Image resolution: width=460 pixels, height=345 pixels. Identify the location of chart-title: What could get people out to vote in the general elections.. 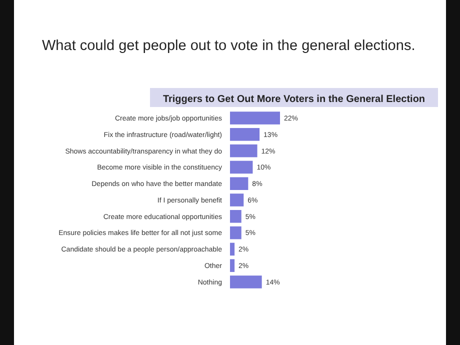
(229, 46).